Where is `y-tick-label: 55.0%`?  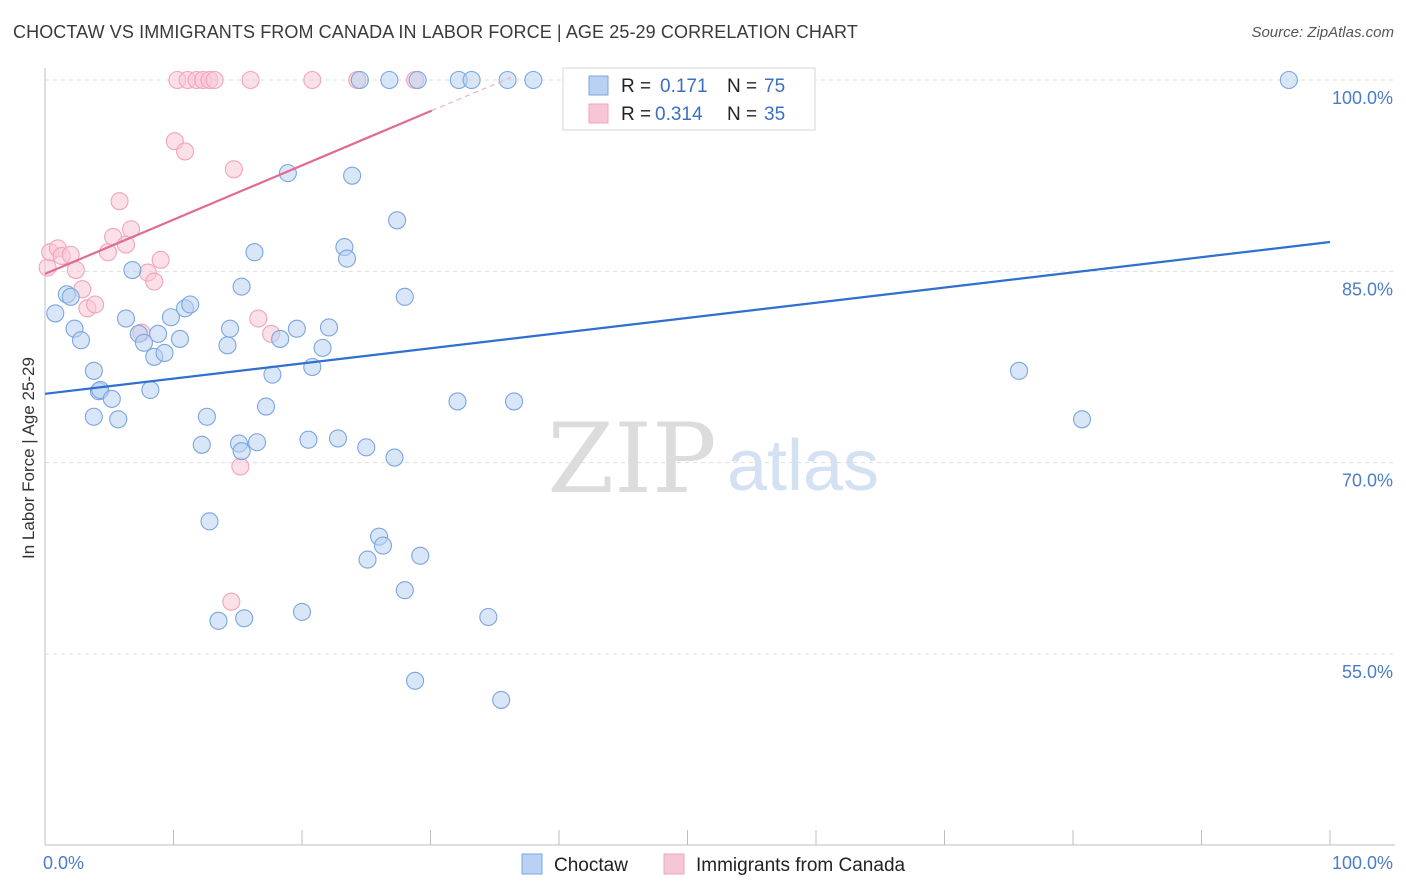
y-tick-label: 55.0% is located at coordinates (1367, 672).